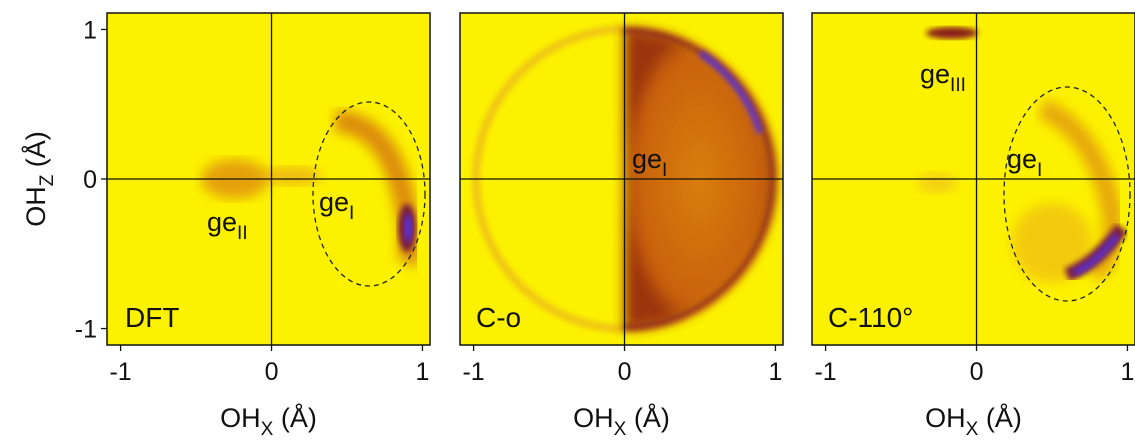 The height and width of the screenshot is (447, 1135). Describe the element at coordinates (90, 180) in the screenshot. I see `y-tick-label: 0` at that location.